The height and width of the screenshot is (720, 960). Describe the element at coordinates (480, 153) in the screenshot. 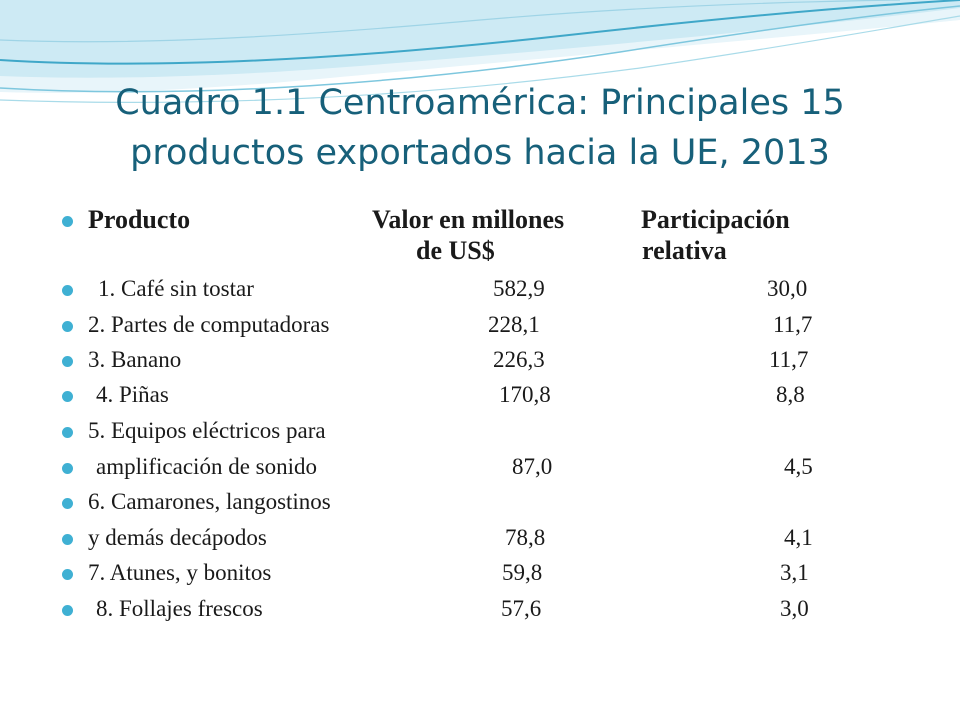

I see `title-line-2: productos exportados hacia la UE, 2013` at that location.